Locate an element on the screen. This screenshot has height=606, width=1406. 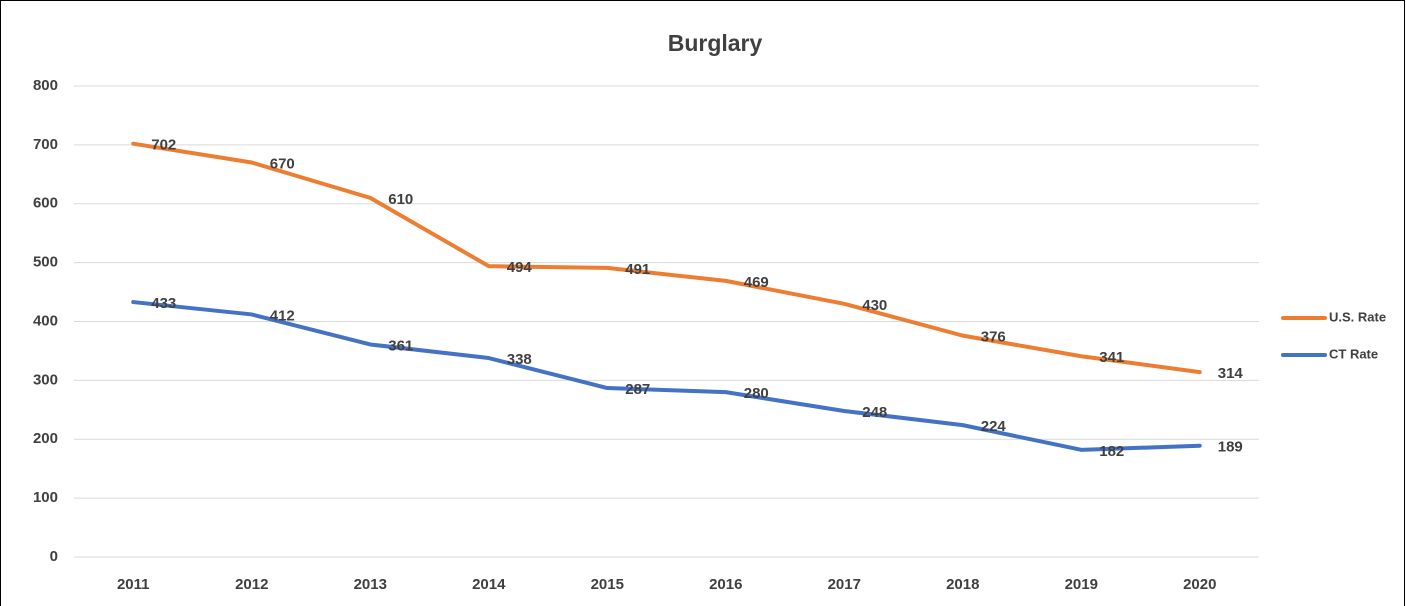
x-tick-label: 2011 is located at coordinates (133, 584).